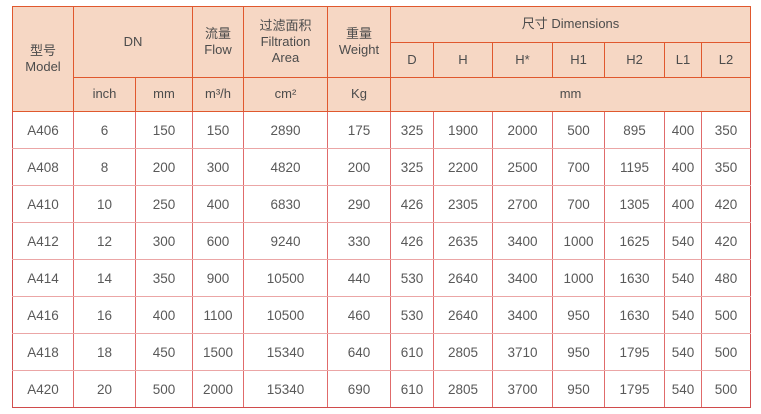 Image resolution: width=761 pixels, height=414 pixels. What do you see at coordinates (522, 204) in the screenshot?
I see `cell-dim-hstar: 2700` at bounding box center [522, 204].